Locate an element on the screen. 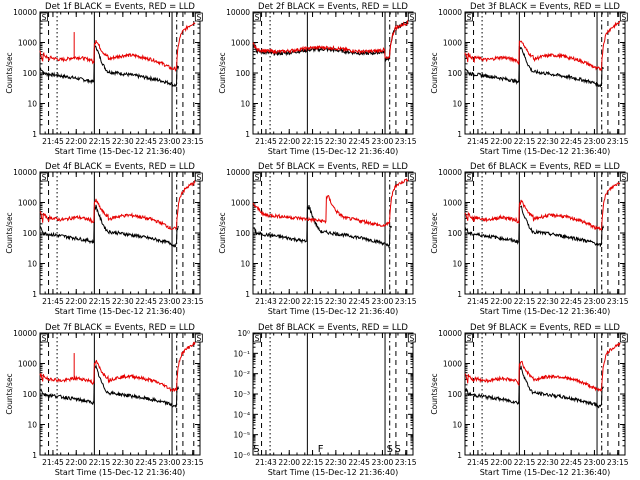 This screenshot has height=480, width=640. y-tick-label: 10⁻³ is located at coordinates (241, 394).